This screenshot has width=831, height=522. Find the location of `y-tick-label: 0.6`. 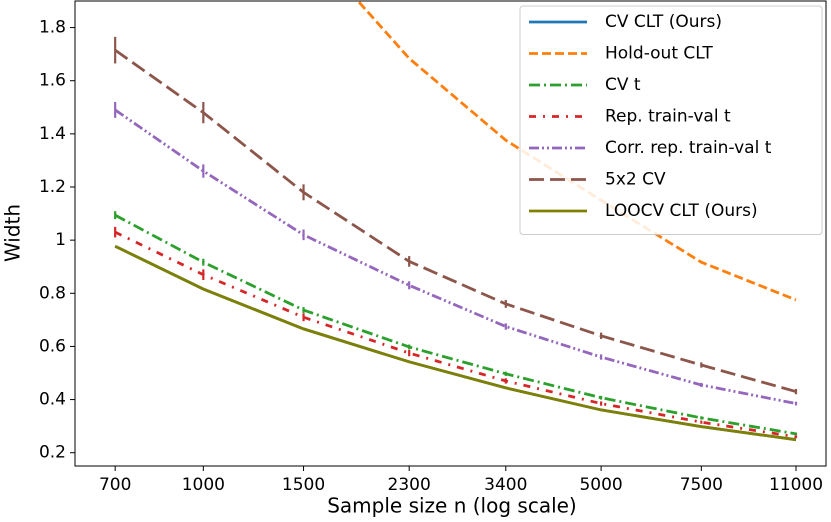

y-tick-label: 0.6 is located at coordinates (52, 346).